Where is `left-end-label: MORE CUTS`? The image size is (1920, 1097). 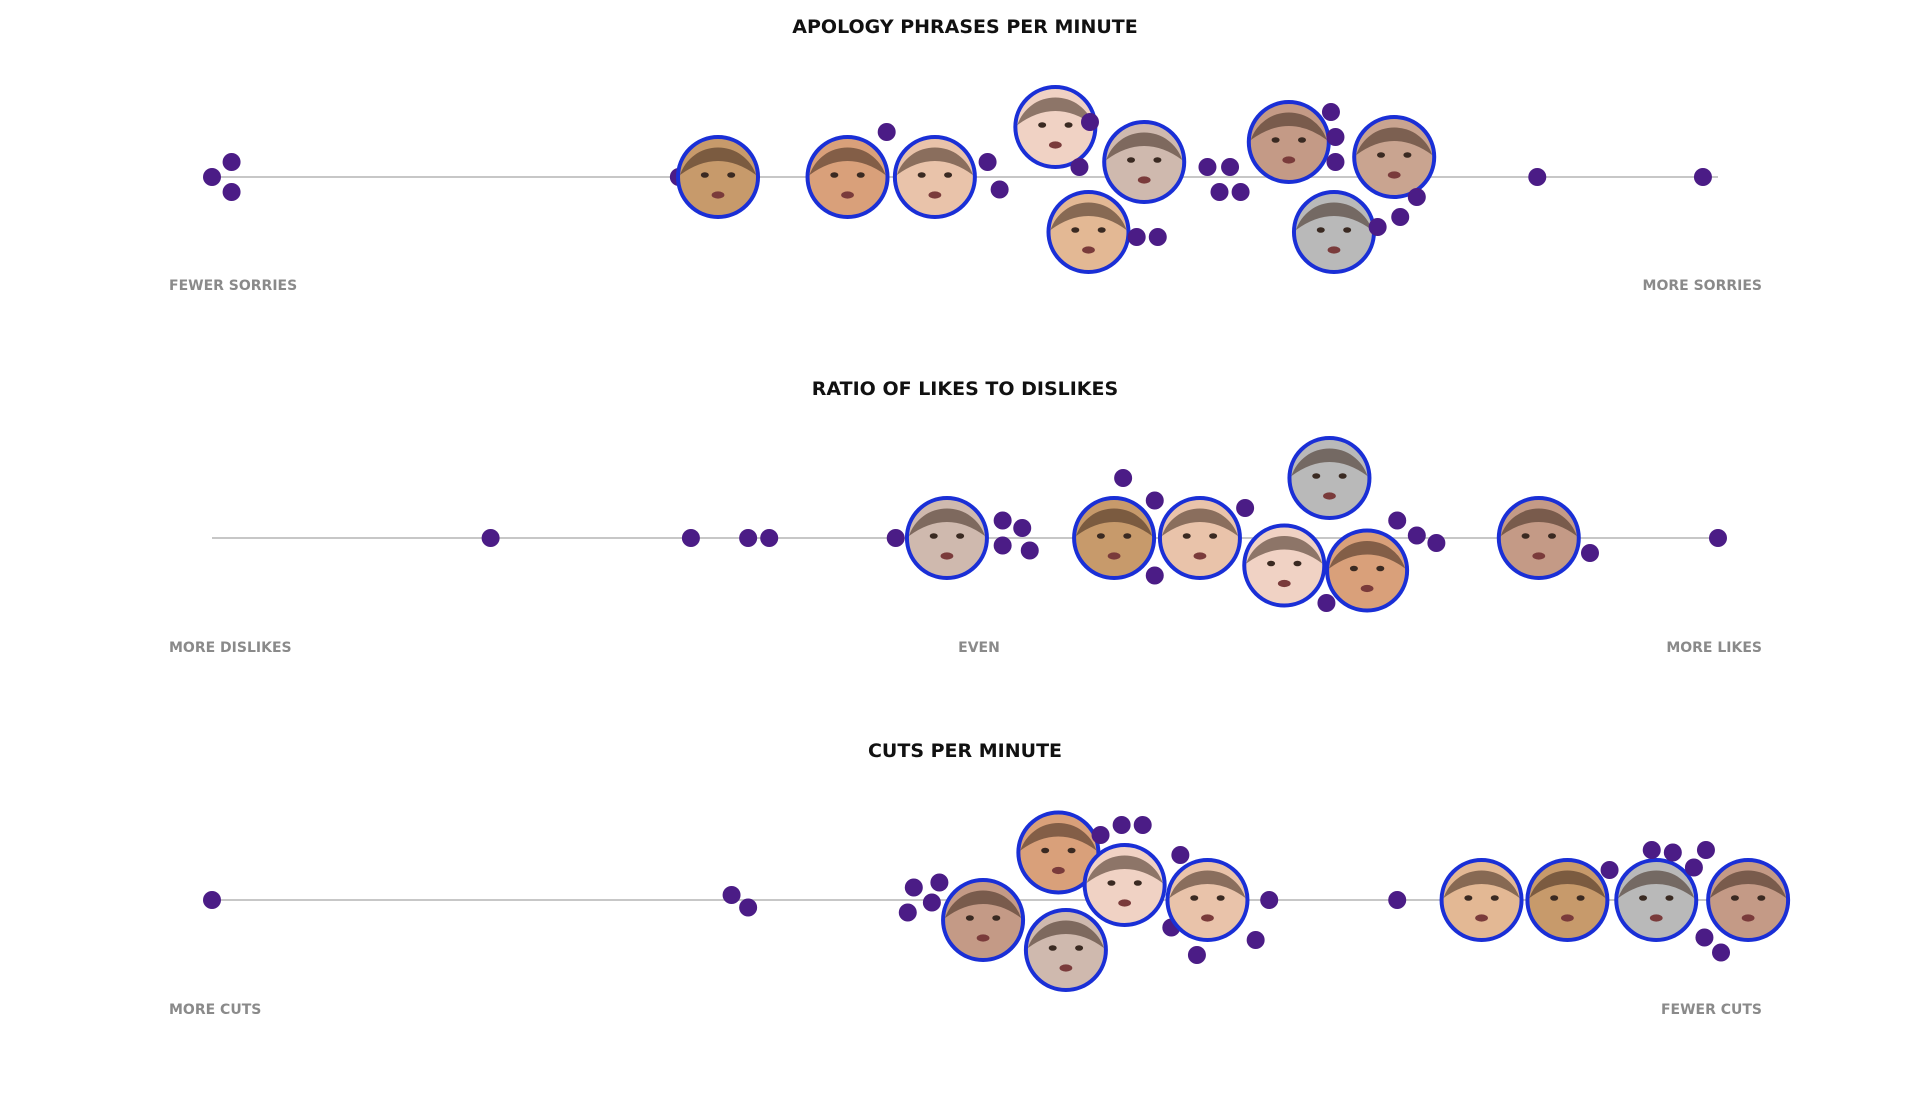 left-end-label: MORE CUTS is located at coordinates (215, 1010).